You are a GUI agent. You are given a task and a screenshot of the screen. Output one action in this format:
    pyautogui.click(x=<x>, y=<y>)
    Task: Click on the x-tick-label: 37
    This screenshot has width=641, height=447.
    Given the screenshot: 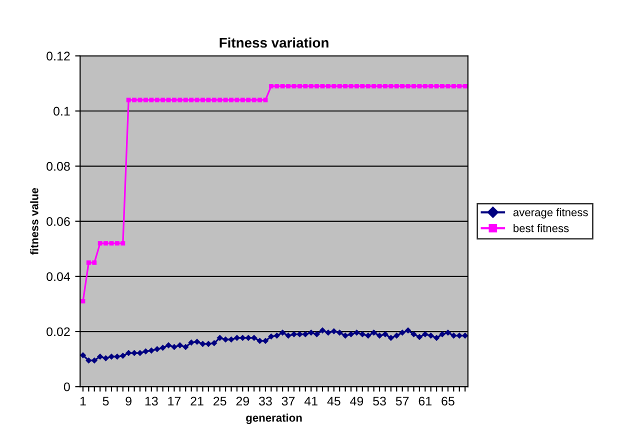 What is the action you would take?
    pyautogui.click(x=288, y=401)
    